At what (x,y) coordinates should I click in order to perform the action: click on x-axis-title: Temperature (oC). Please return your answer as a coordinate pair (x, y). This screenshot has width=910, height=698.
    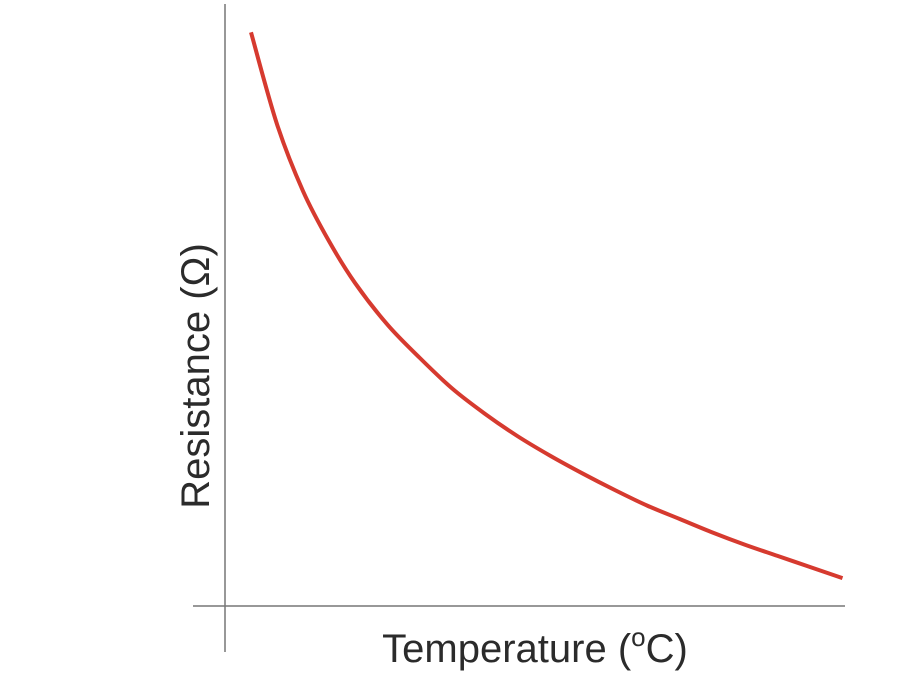
    Looking at the image, I should click on (535, 646).